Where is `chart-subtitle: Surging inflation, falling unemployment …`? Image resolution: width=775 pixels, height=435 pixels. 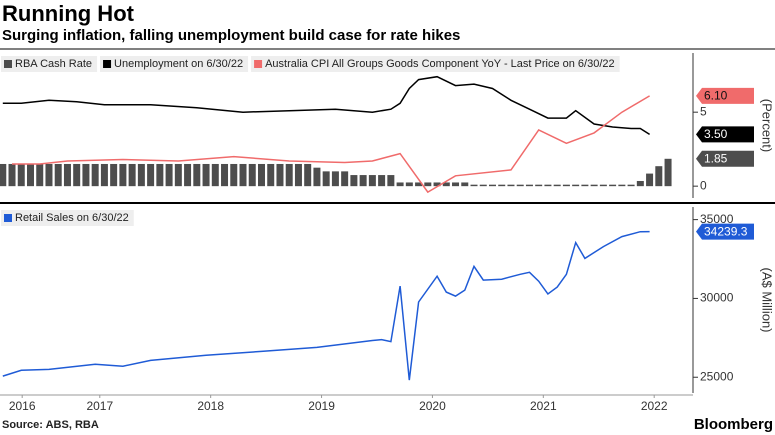
chart-subtitle: Surging inflation, falling unemployment … is located at coordinates (231, 35).